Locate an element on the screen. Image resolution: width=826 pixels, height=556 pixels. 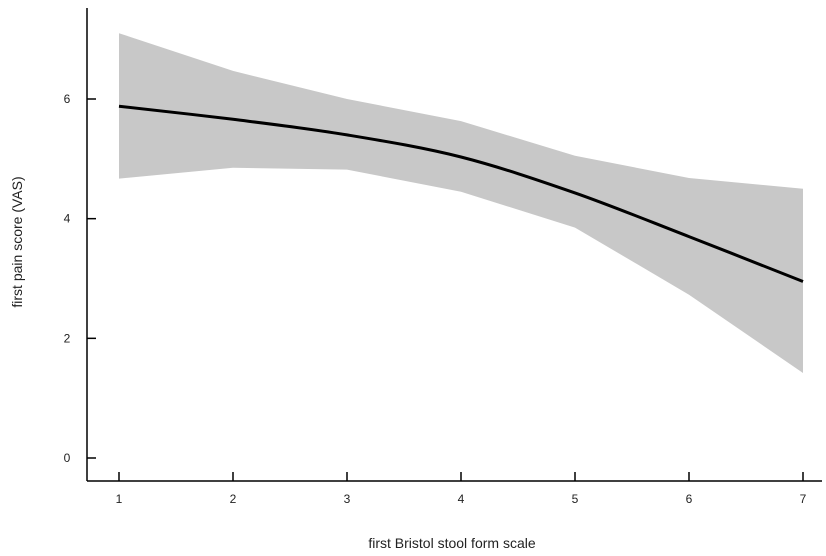
x-tick-label: 3 is located at coordinates (347, 499).